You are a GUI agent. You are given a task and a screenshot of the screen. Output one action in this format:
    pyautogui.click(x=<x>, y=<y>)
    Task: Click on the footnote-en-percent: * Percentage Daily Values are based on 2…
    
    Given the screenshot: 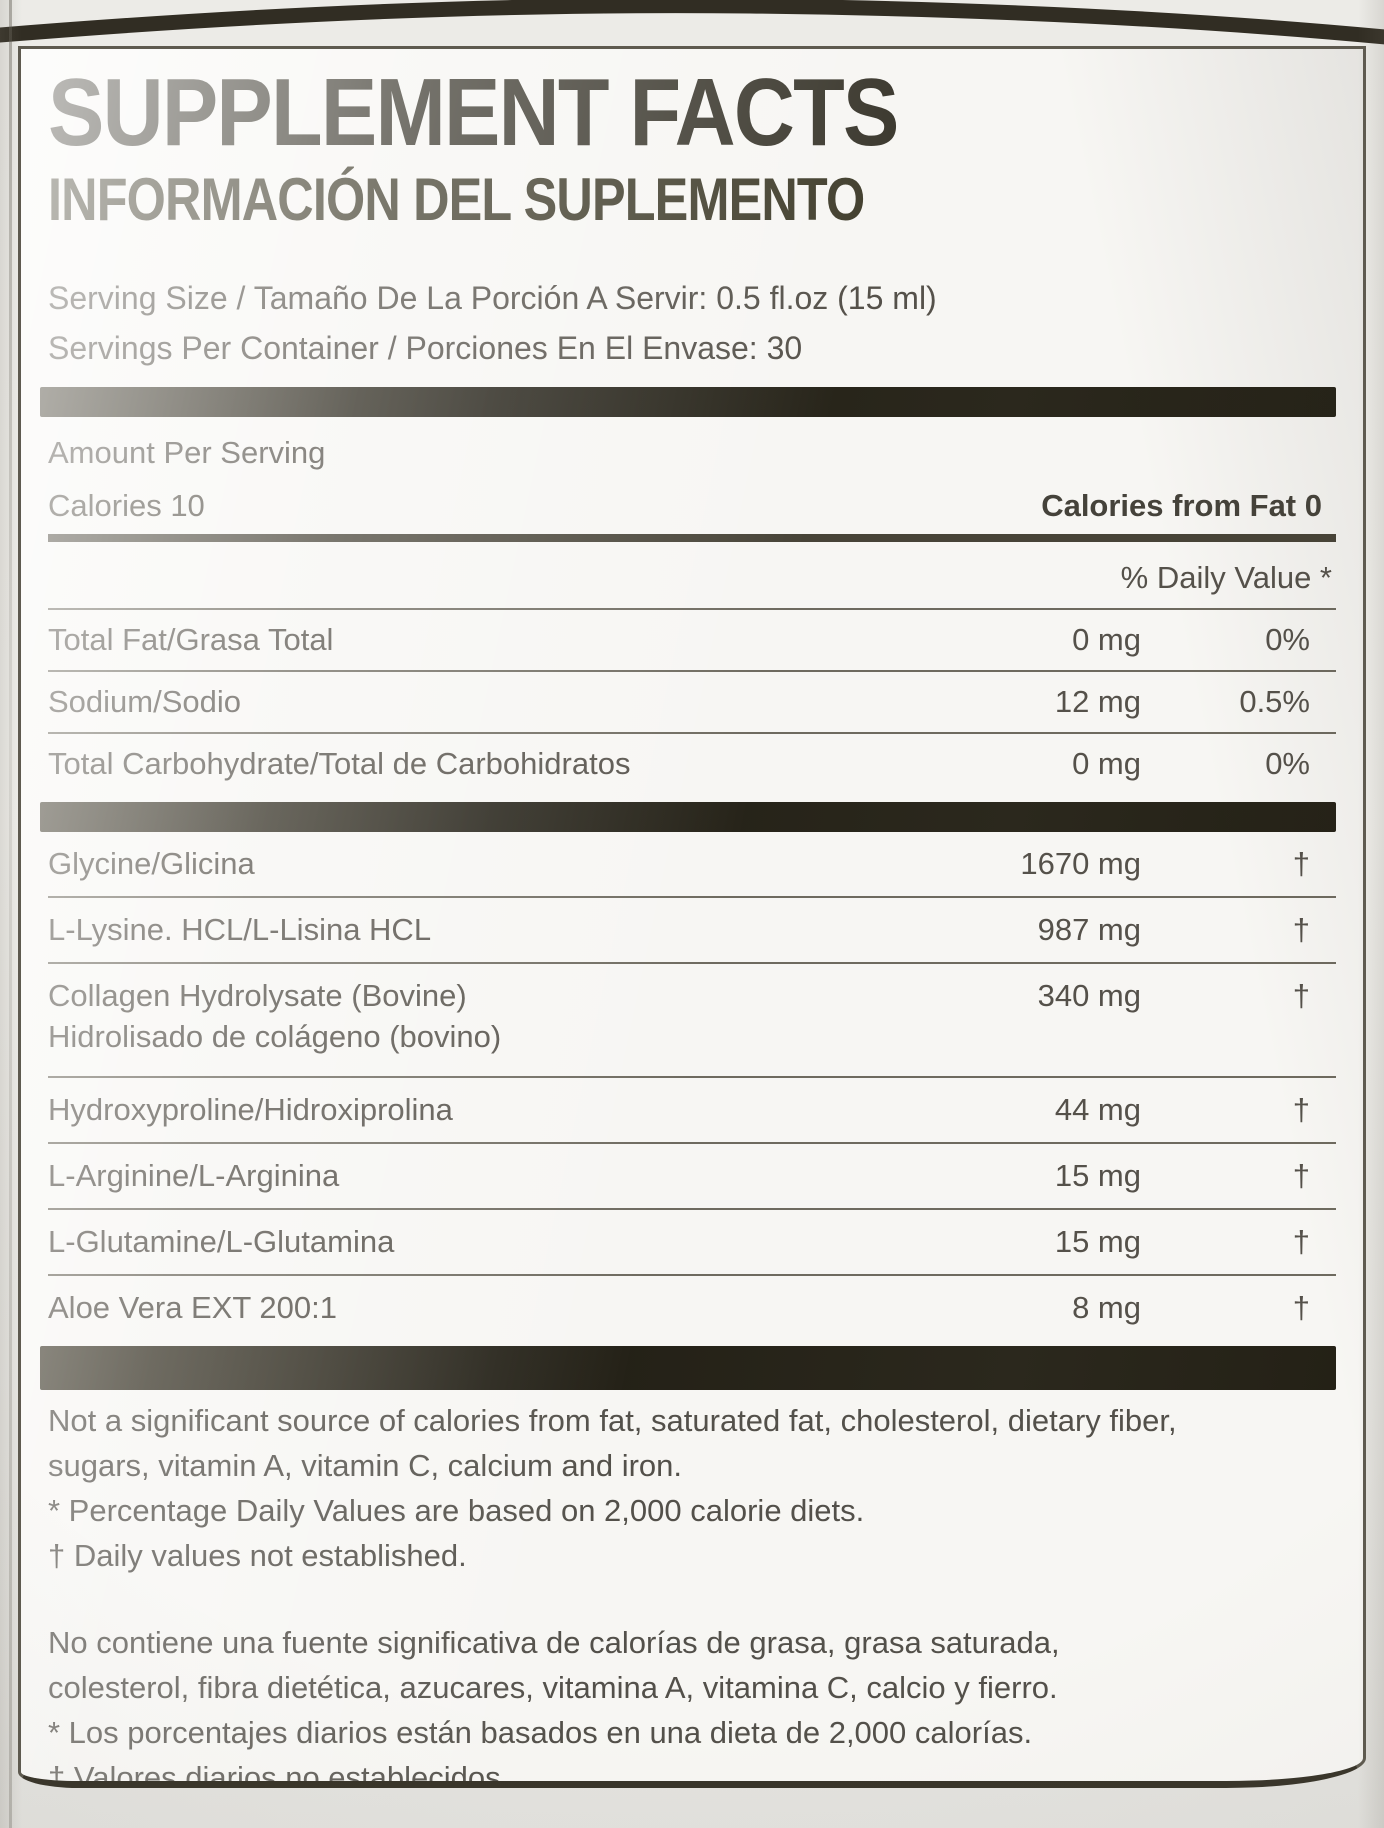 What is the action you would take?
    pyautogui.click(x=456, y=1511)
    